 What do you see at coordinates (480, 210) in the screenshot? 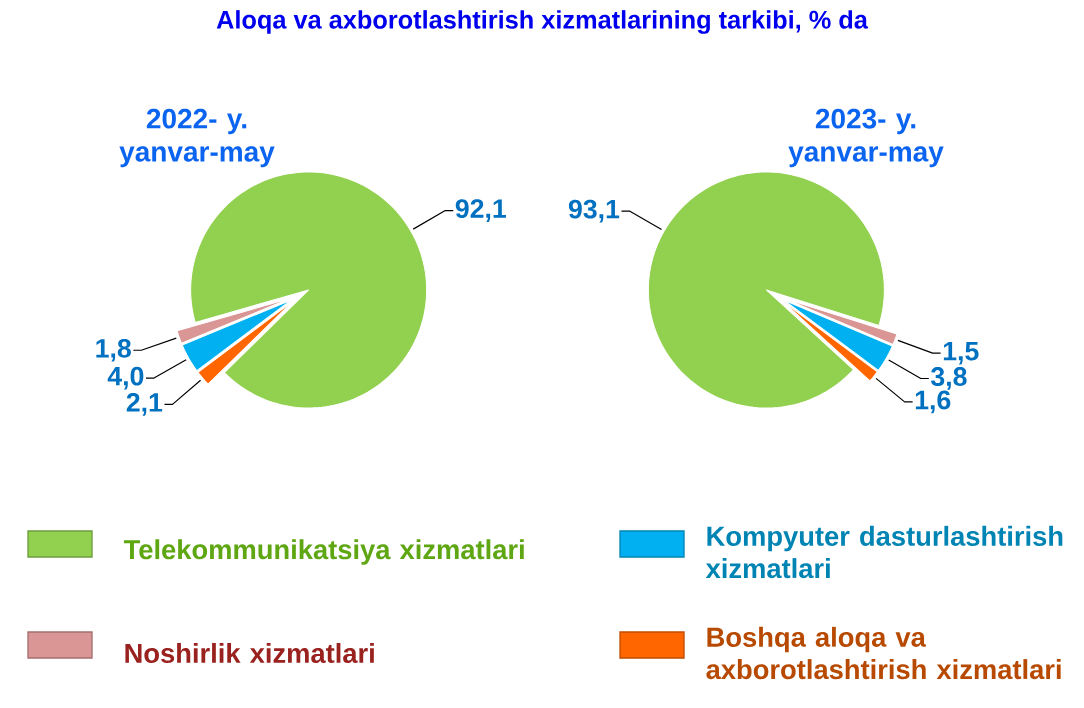
I see `data-label: 92,1` at bounding box center [480, 210].